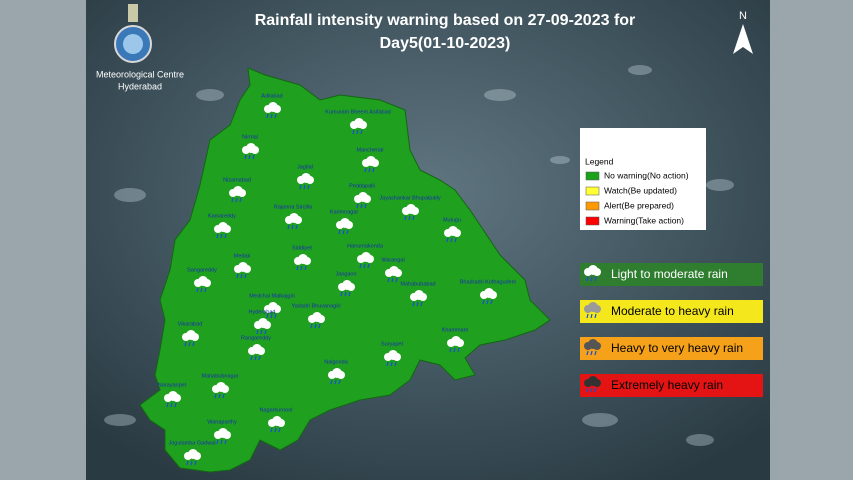 The width and height of the screenshot is (853, 480). What do you see at coordinates (140, 74) in the screenshot?
I see `organization: Meteorological Centre` at bounding box center [140, 74].